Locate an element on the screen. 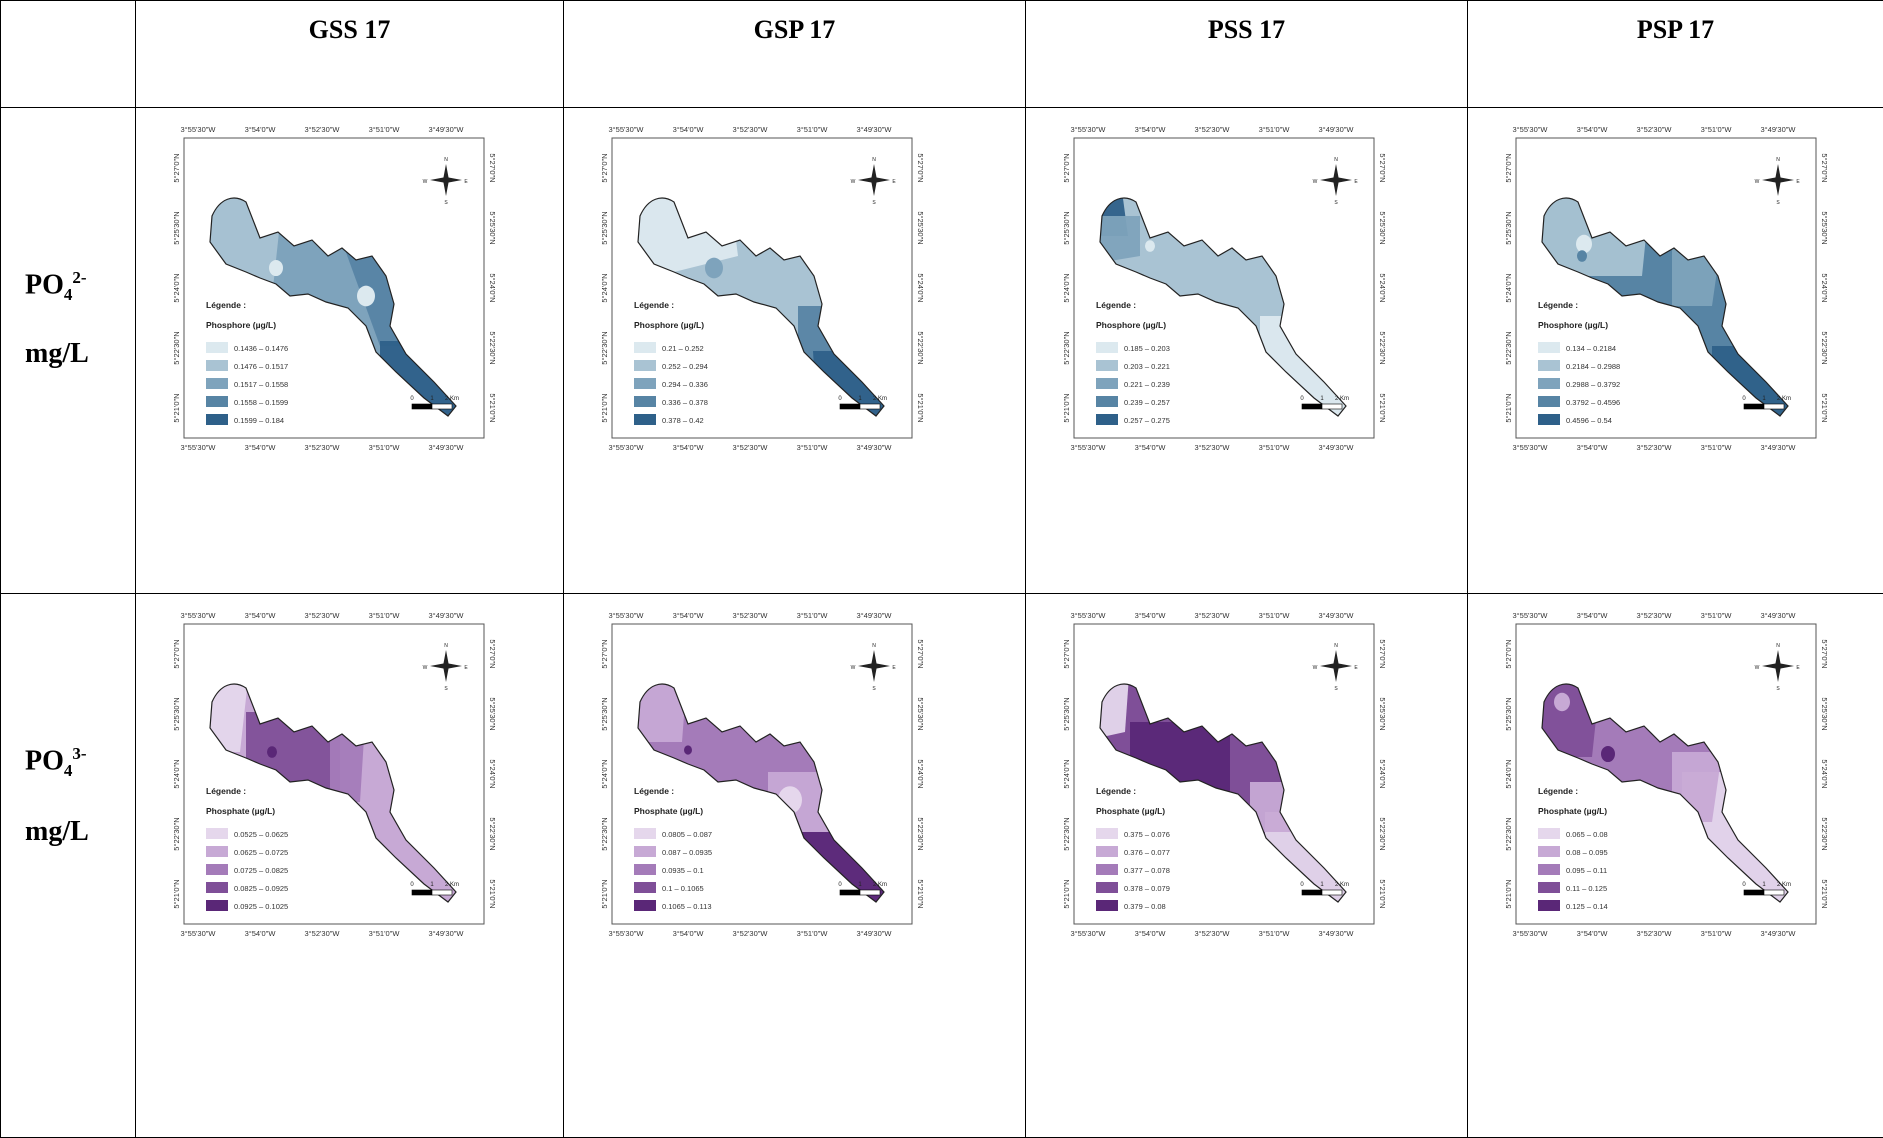 The image size is (1883, 1138). legend-class-label: 0.377 – 0.078 is located at coordinates (1147, 870).